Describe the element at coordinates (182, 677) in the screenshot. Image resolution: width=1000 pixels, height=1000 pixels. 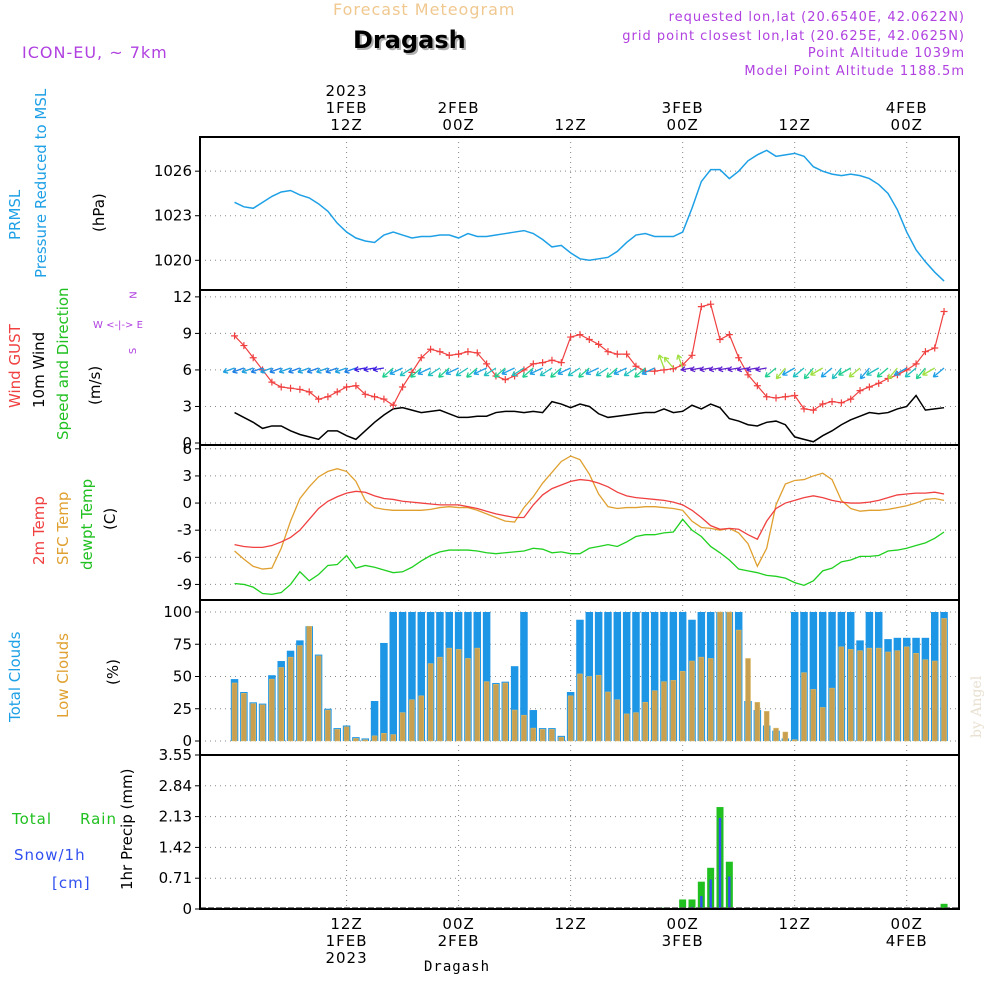
I see `y-tick-label: 50` at that location.